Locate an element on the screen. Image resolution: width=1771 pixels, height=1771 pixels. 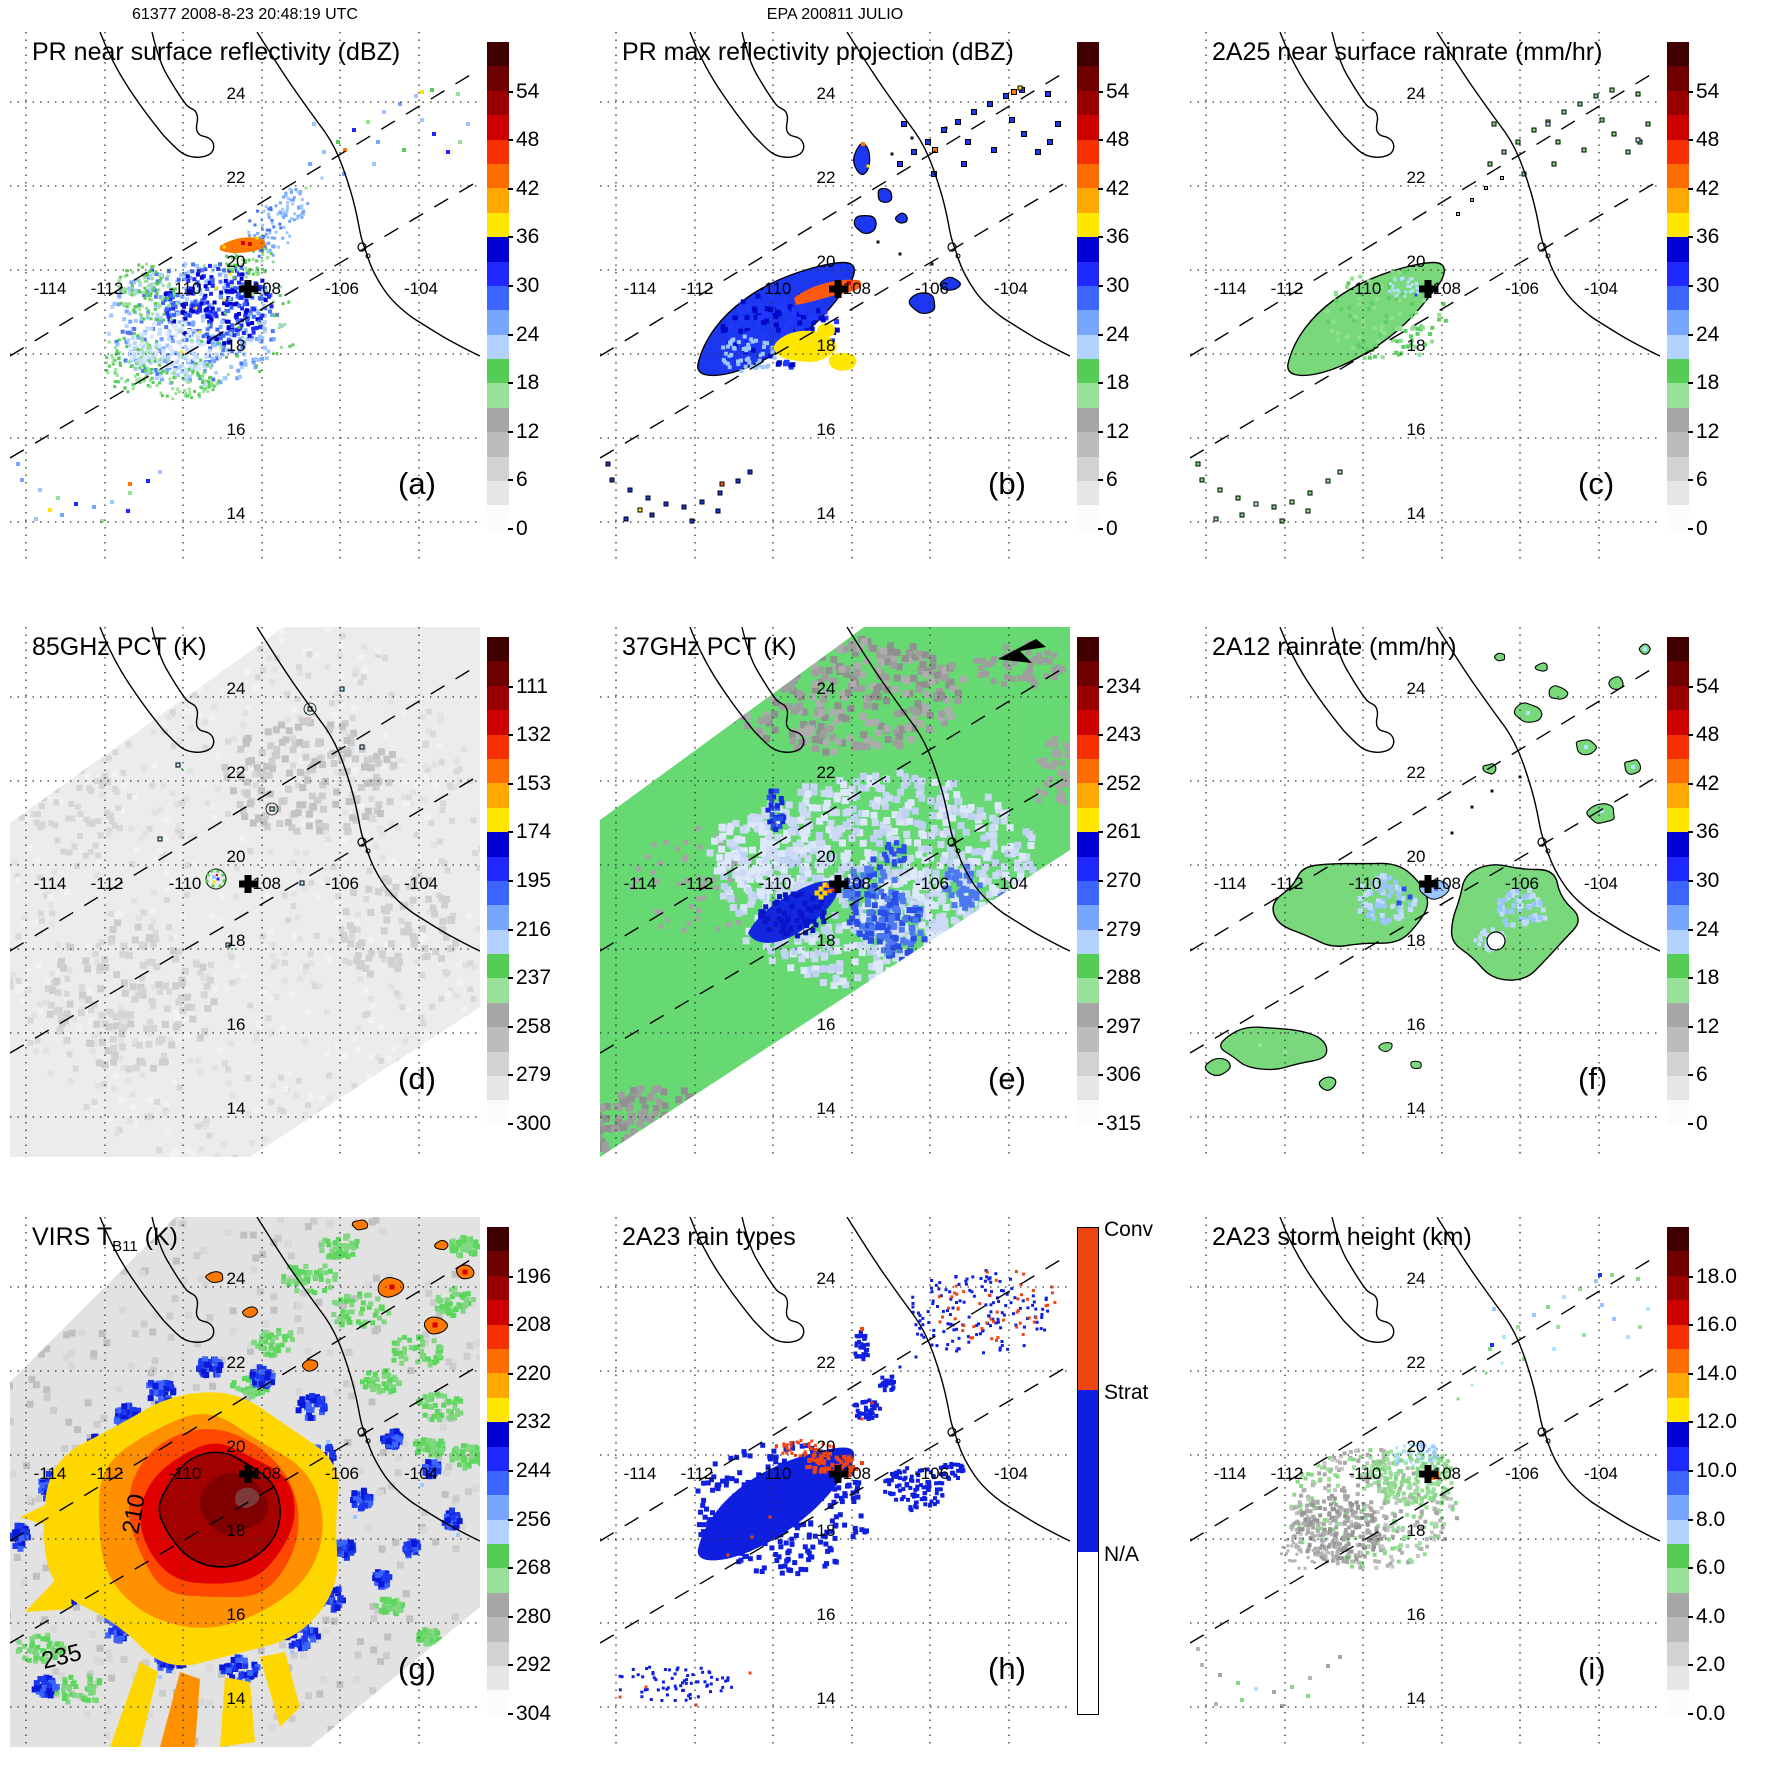
colorbar: 54 48 42 36 30 24 18 12 6 0 is located at coordinates (1693, 291).